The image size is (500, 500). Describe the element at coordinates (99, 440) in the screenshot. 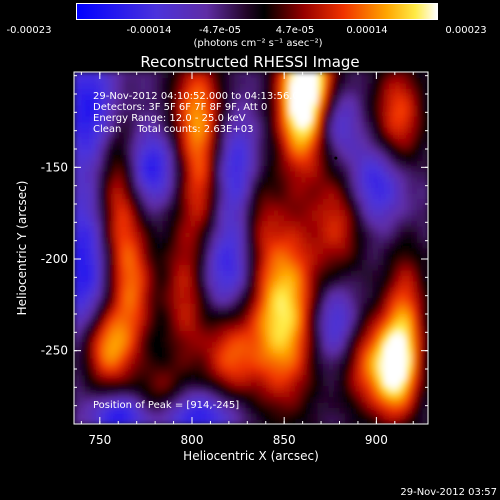

I see `x-tick-label: 750` at that location.